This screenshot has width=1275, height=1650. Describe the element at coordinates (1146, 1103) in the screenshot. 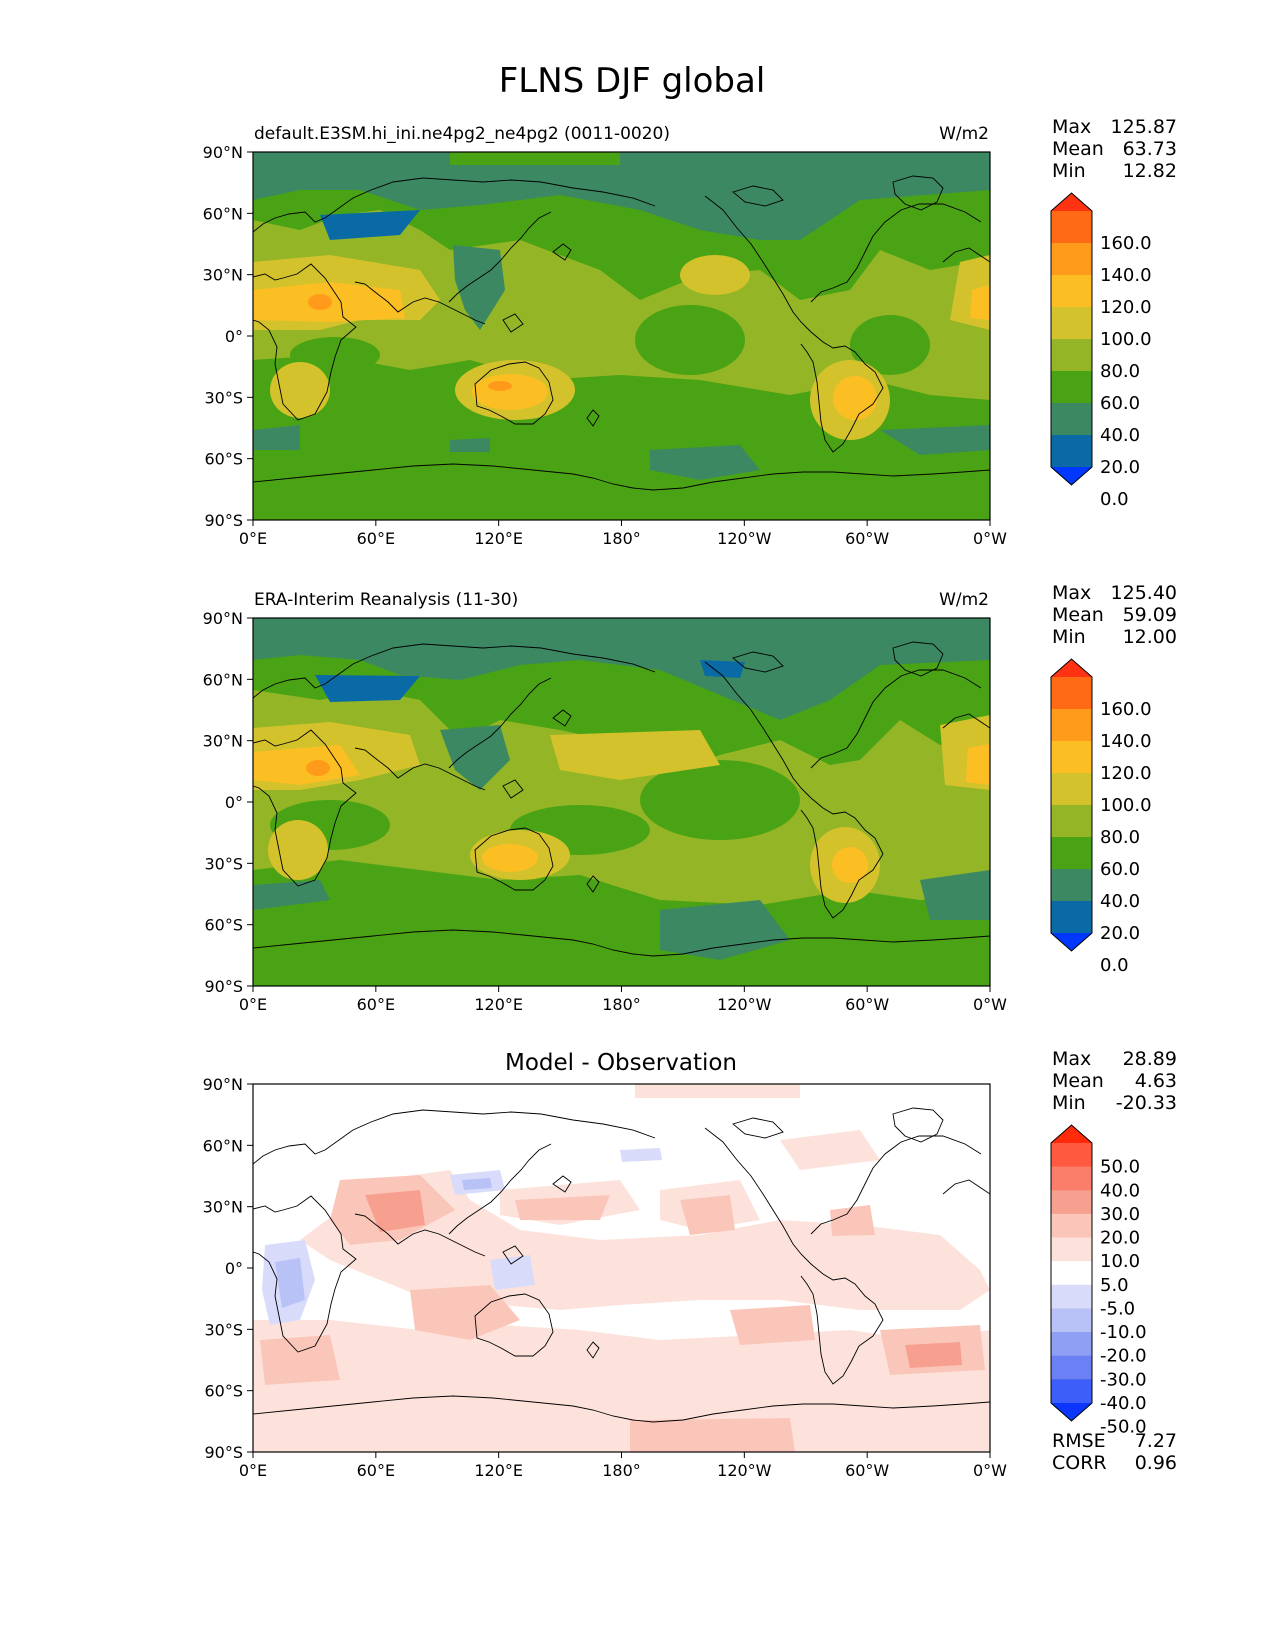

I see `stat-value: -20.33` at that location.